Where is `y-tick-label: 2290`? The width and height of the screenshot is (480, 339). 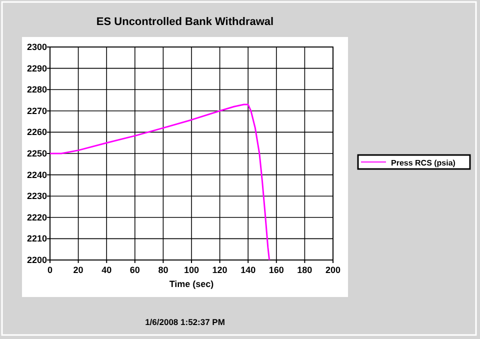
y-tick-label: 2290 is located at coordinates (36, 68).